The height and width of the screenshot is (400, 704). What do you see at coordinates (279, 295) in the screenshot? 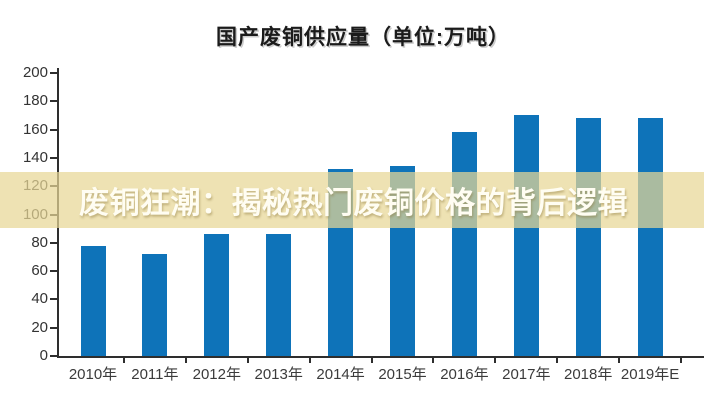
I see `bar-2013年` at bounding box center [279, 295].